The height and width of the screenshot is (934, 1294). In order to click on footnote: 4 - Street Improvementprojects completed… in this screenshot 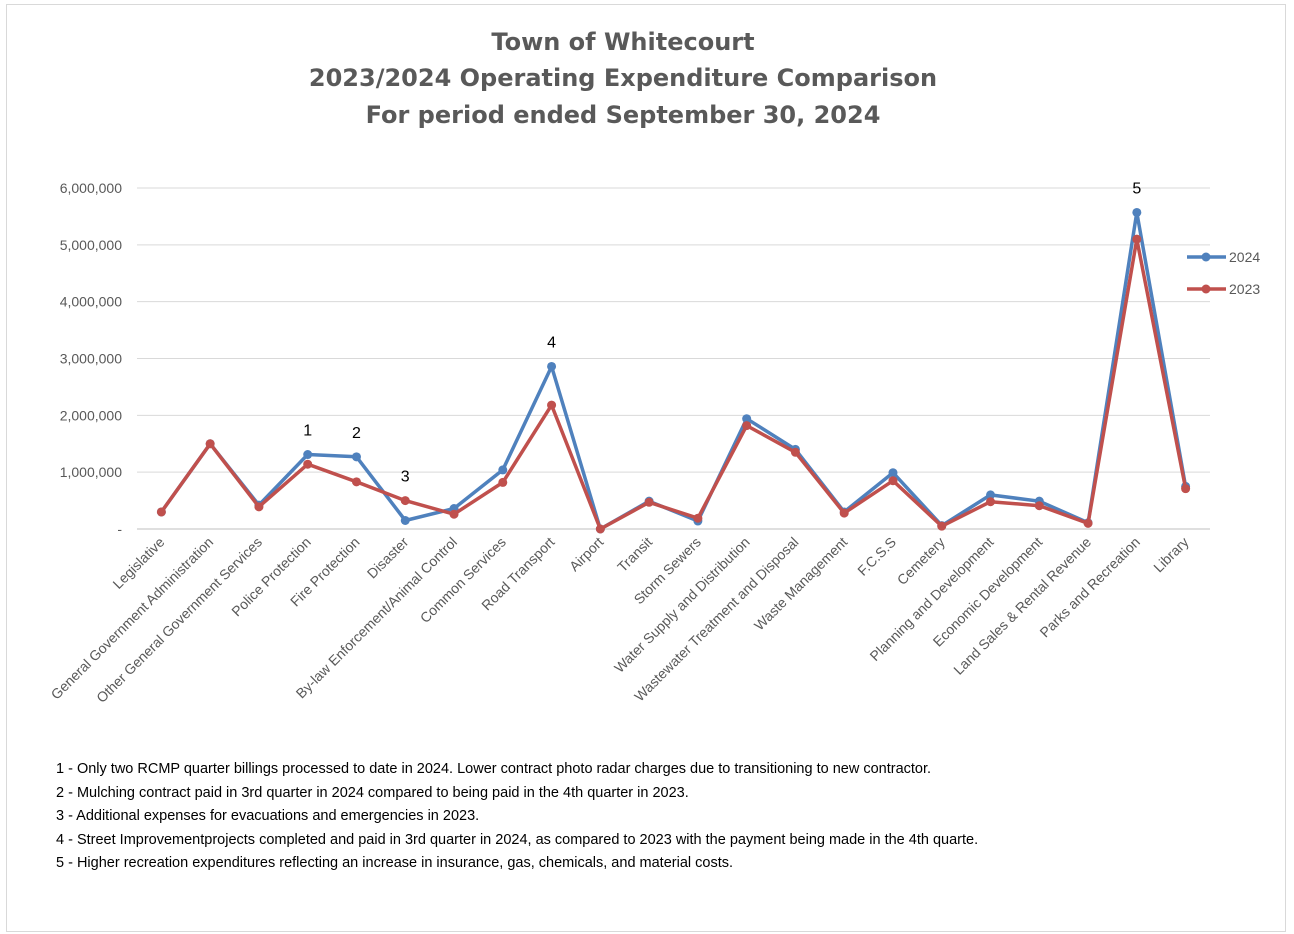, I will do `click(517, 839)`.